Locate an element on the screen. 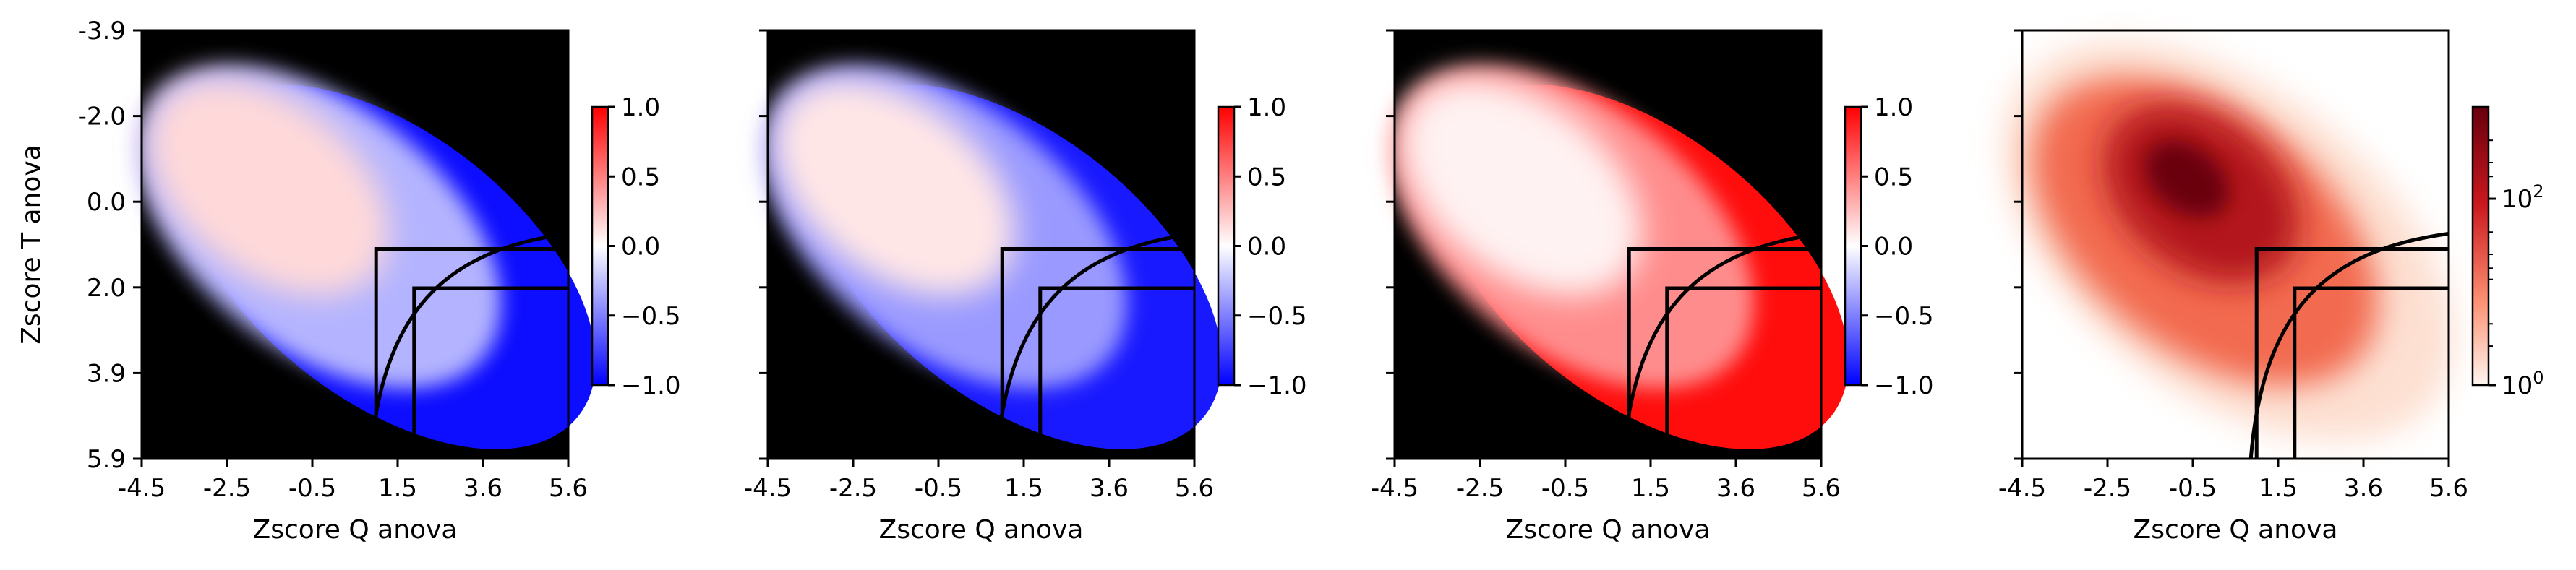 This screenshot has width=2576, height=570. colorbar-tick-label: 10² is located at coordinates (2523, 197).